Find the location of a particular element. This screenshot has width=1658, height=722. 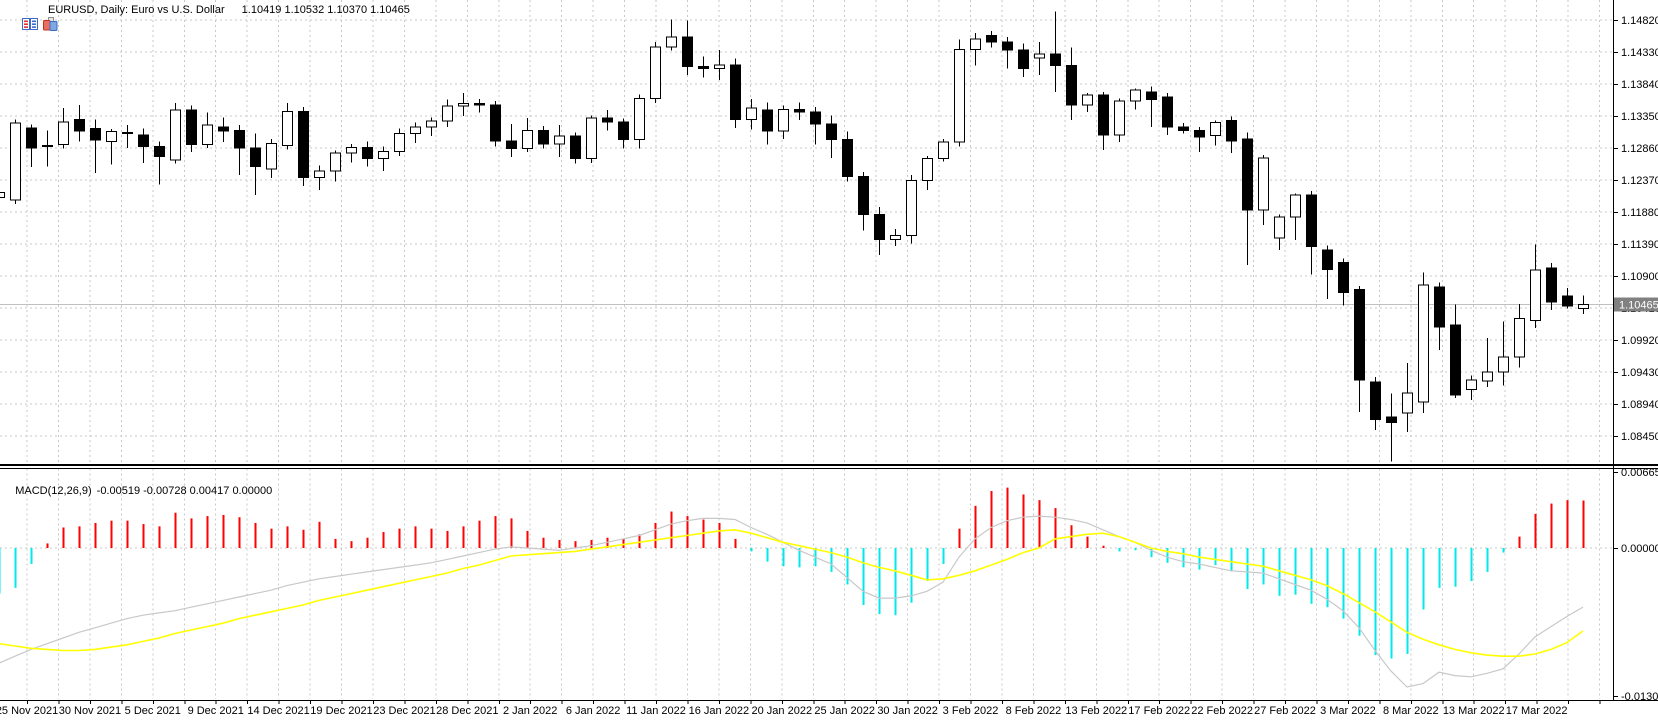

svg-text: 30 Nov 2021 is located at coordinates (90, 711).